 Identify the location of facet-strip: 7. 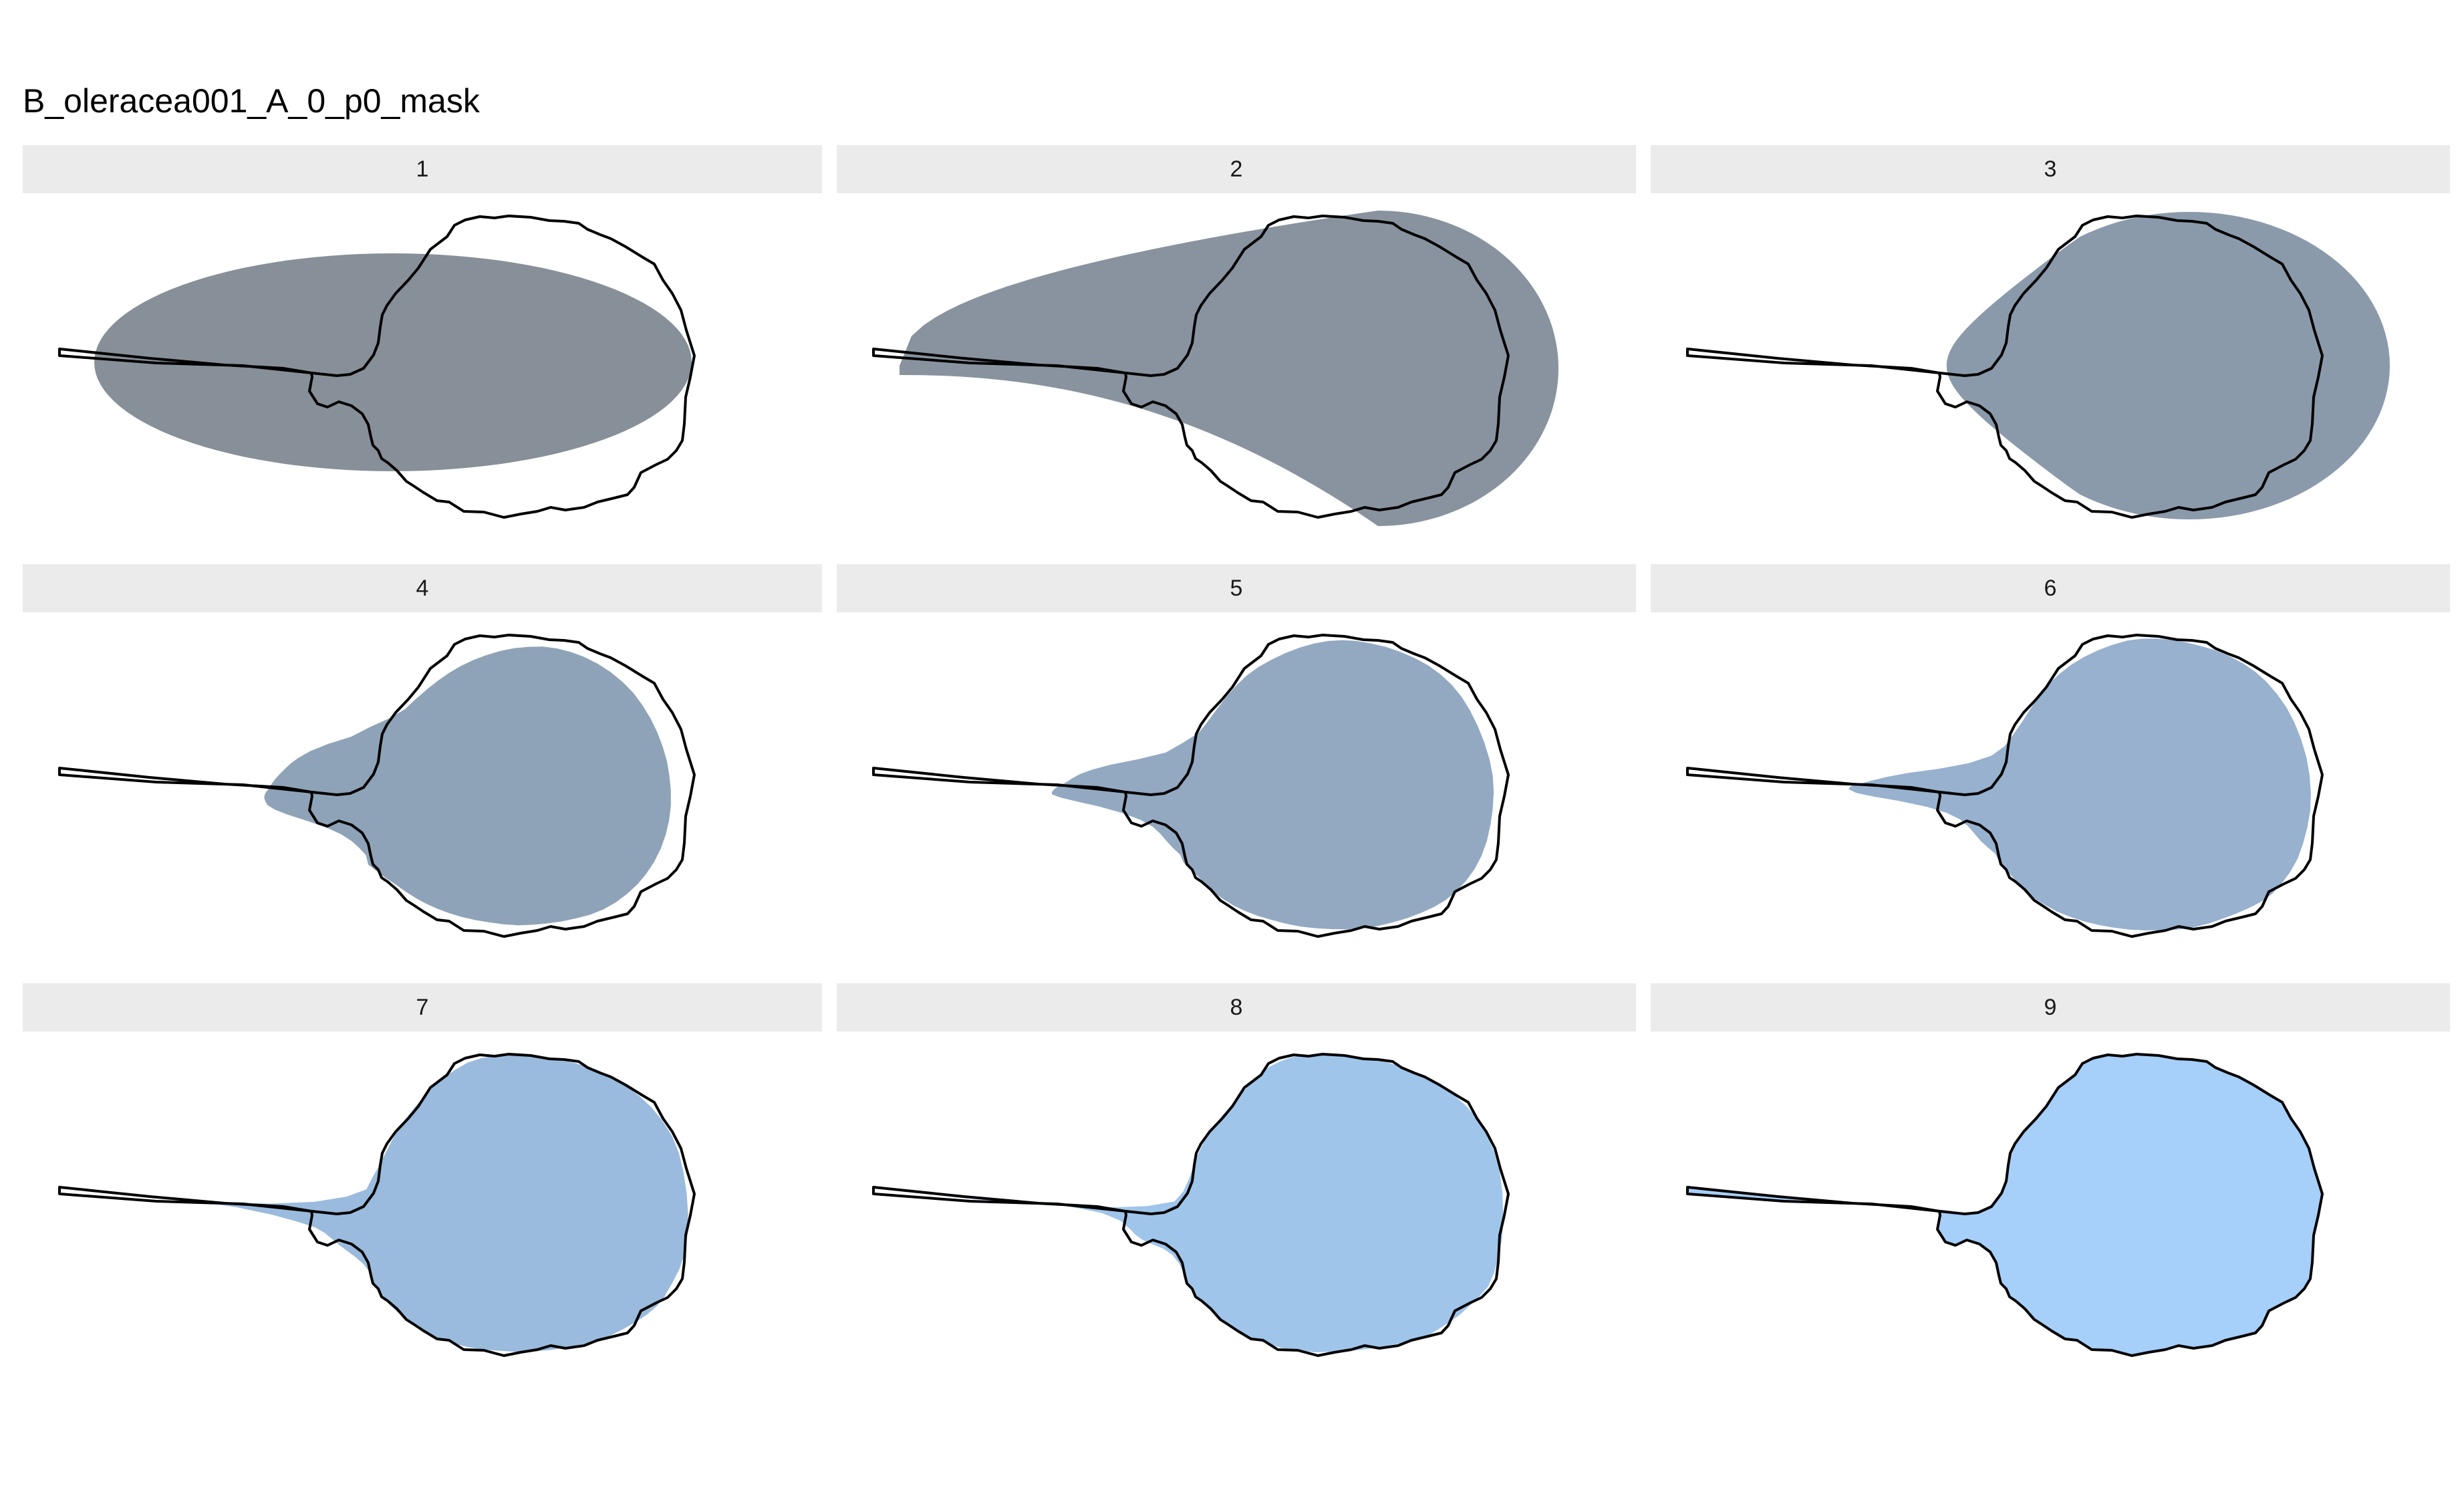
(422, 1007).